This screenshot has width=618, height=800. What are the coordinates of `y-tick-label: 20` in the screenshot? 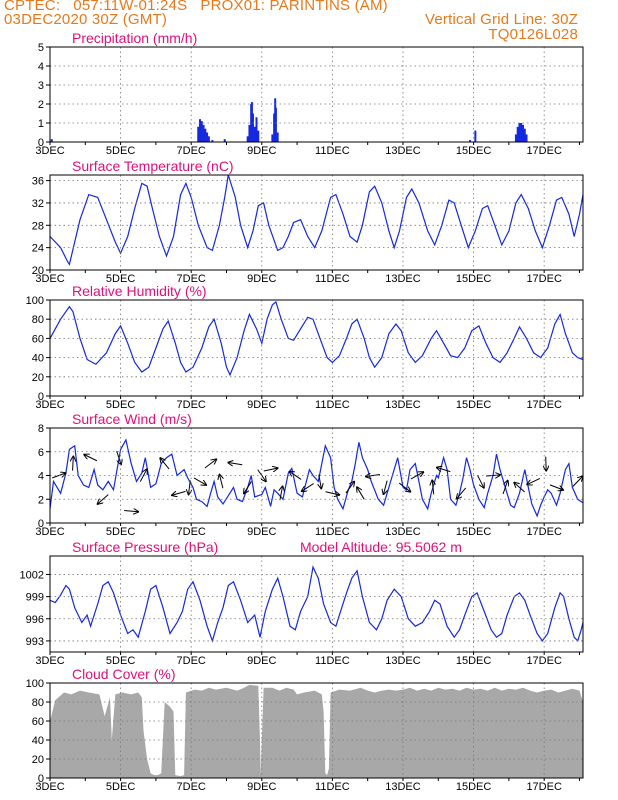 It's located at (38, 378).